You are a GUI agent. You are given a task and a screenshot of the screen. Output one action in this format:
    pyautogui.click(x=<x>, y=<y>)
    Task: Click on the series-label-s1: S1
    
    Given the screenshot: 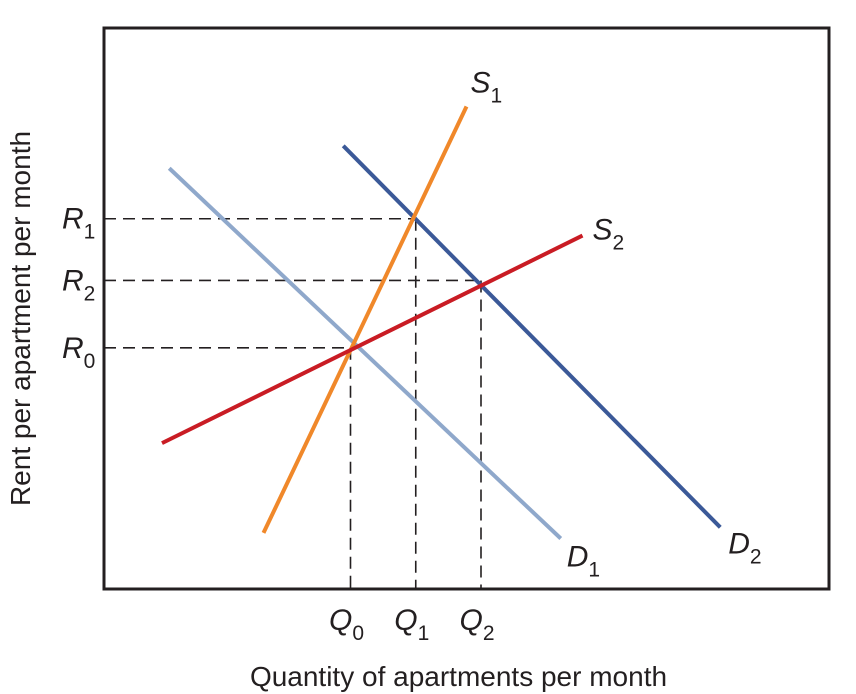 What is the action you would take?
    pyautogui.click(x=487, y=87)
    